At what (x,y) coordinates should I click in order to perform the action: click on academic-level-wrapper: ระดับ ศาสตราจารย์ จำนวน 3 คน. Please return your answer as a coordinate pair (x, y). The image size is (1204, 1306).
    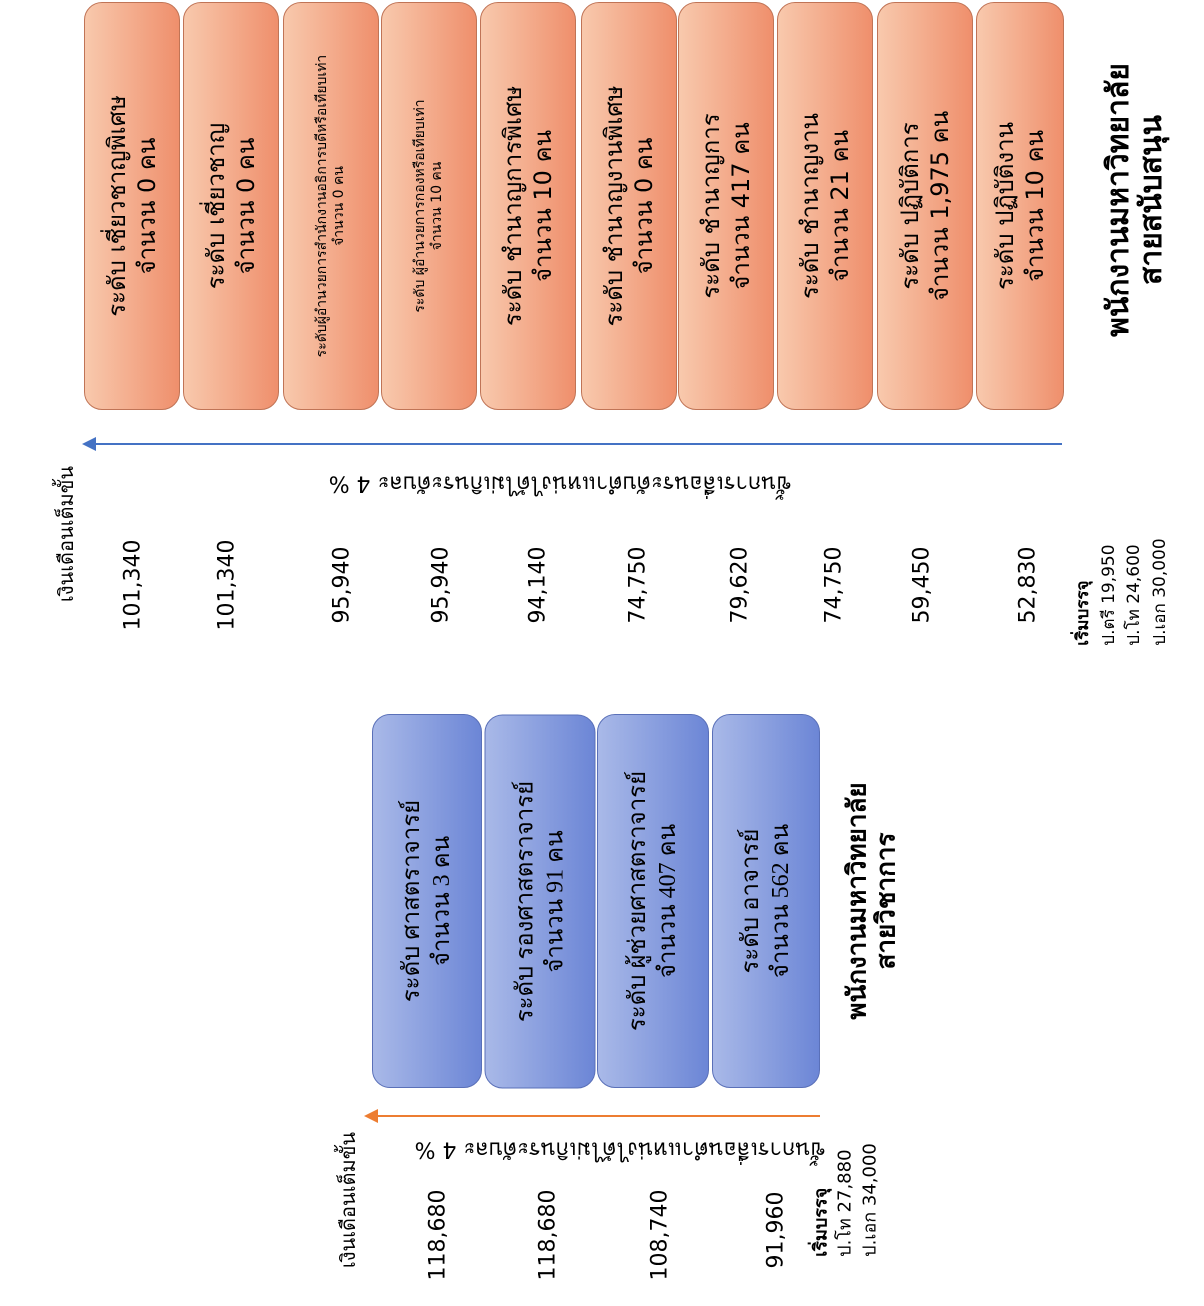
    Looking at the image, I should click on (427, 901).